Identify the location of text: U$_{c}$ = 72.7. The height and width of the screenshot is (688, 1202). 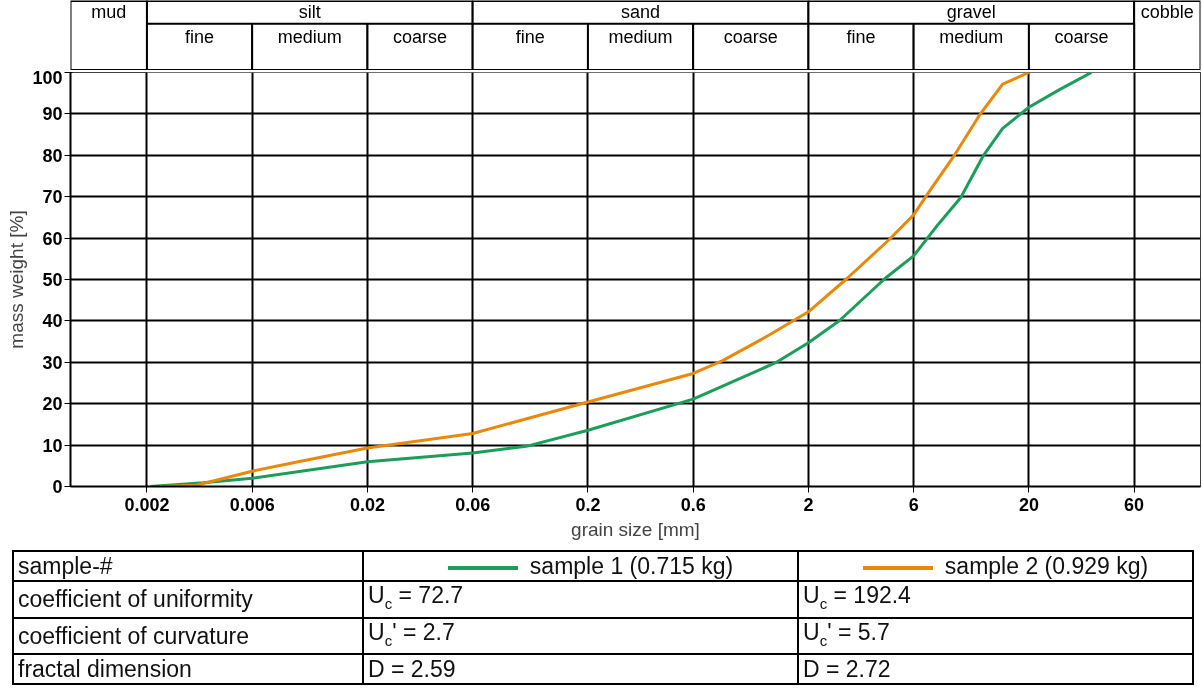
(580, 599).